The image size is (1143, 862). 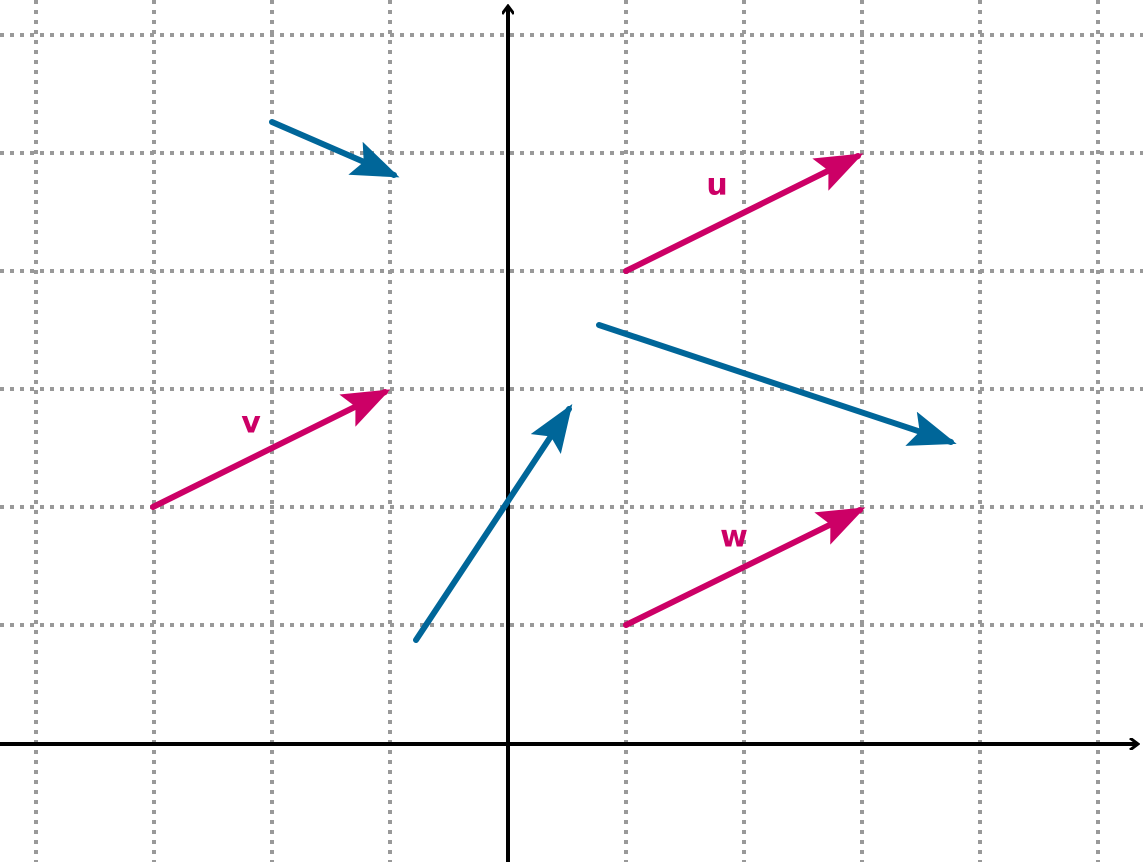 What do you see at coordinates (734, 537) in the screenshot?
I see `vector-label: w` at bounding box center [734, 537].